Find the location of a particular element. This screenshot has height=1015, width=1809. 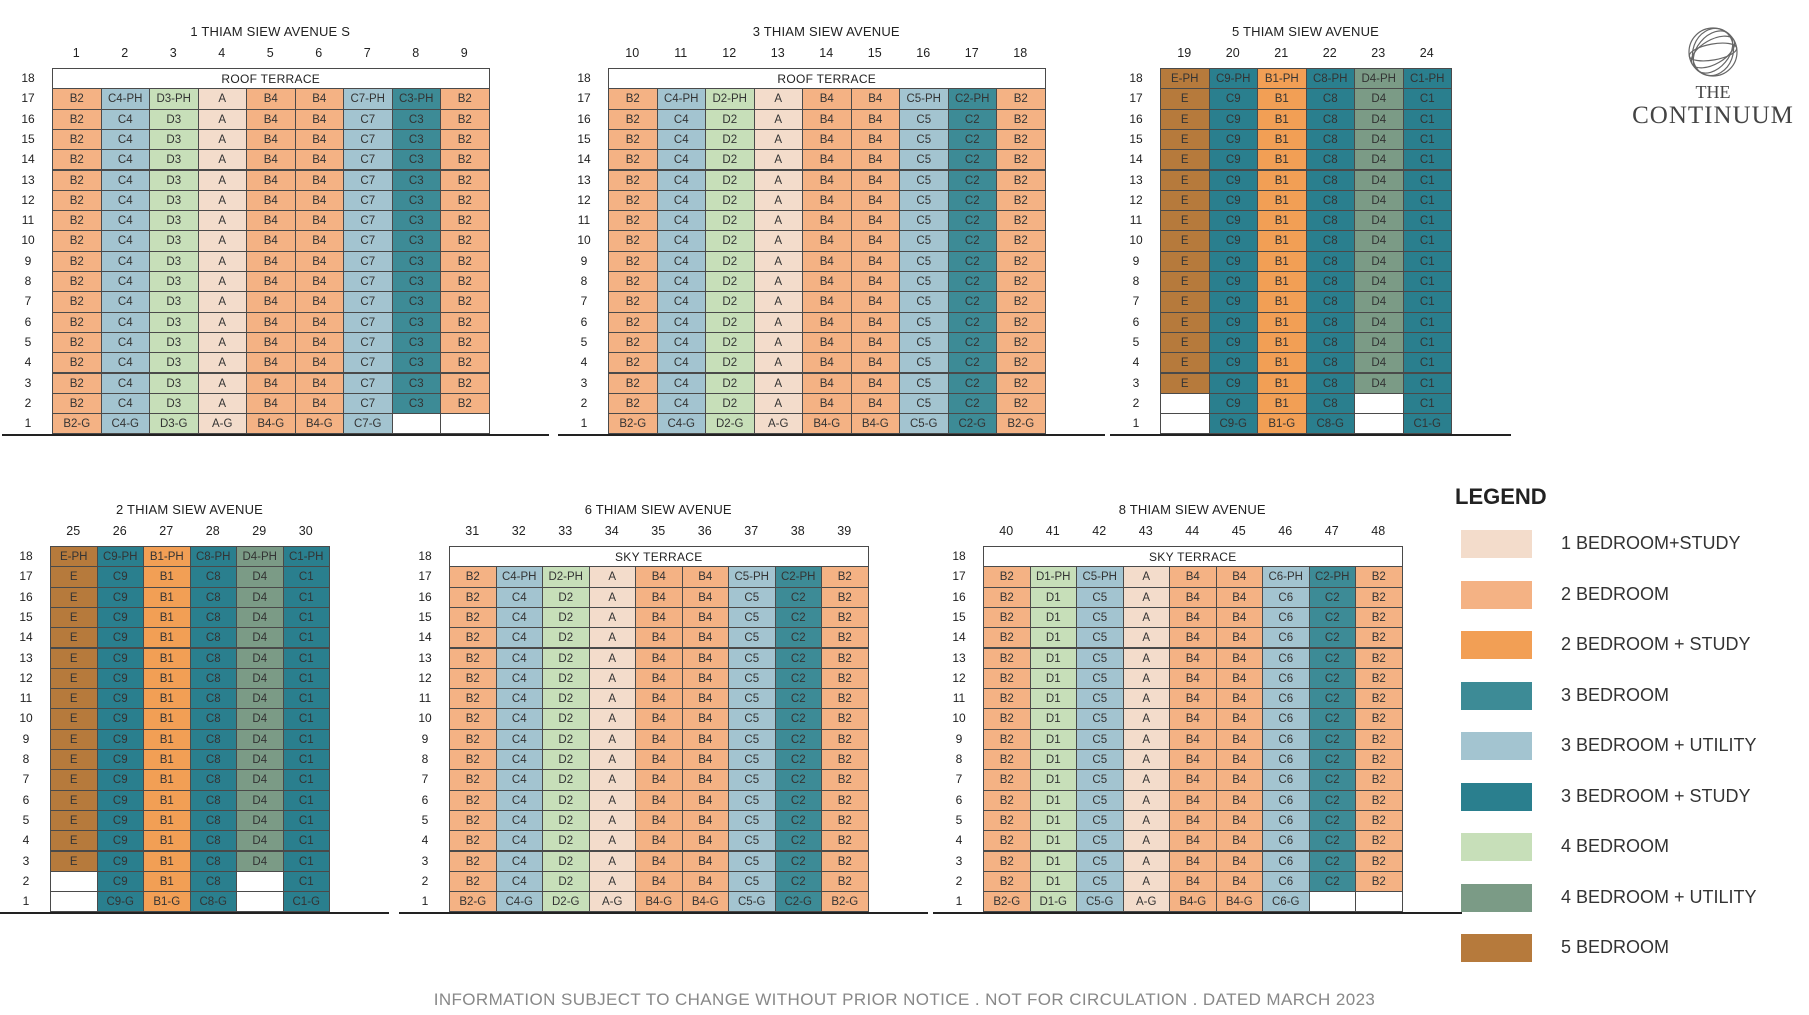

unit-cell: B1 is located at coordinates (1282, 342).